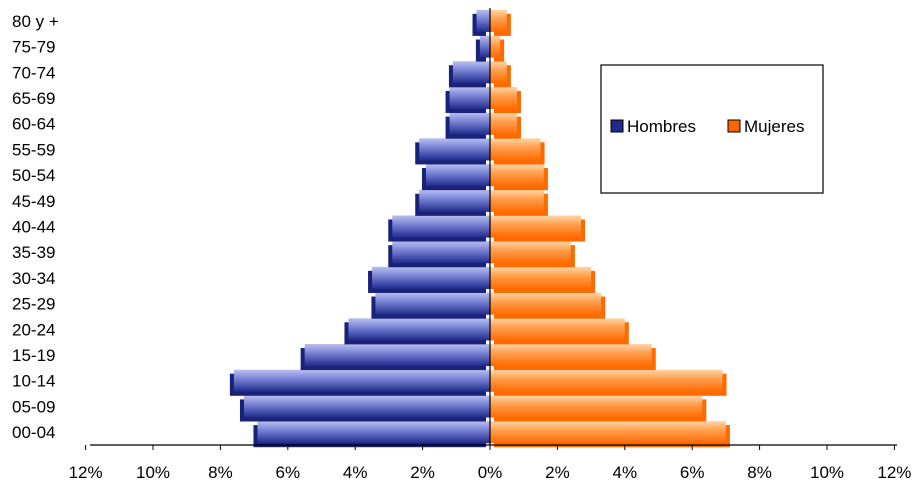  What do you see at coordinates (33, 252) in the screenshot?
I see `y-tick-label: 35-39` at bounding box center [33, 252].